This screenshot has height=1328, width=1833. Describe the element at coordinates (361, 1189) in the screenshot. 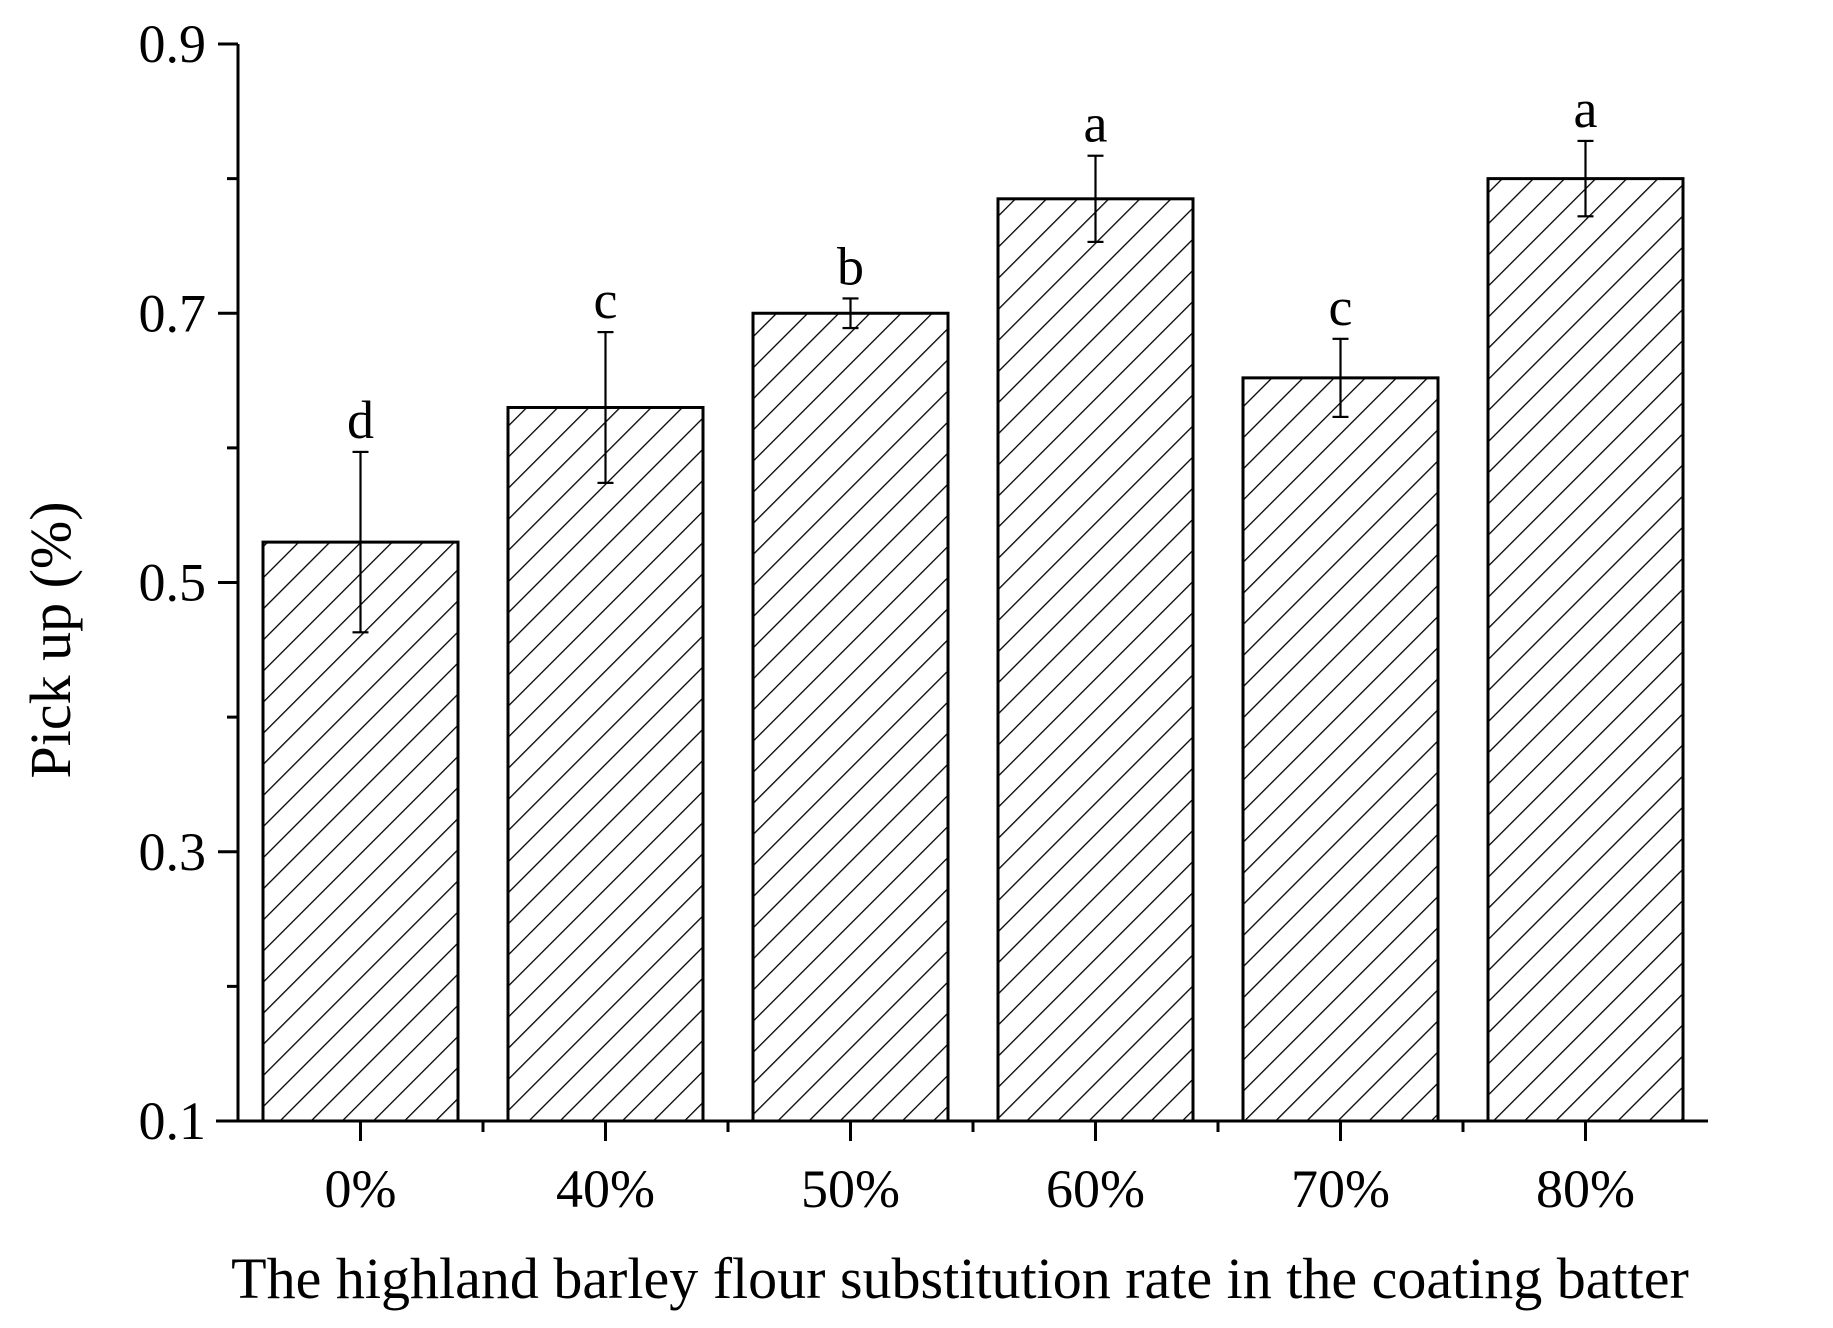

I see `x-tick-label: 0%` at that location.